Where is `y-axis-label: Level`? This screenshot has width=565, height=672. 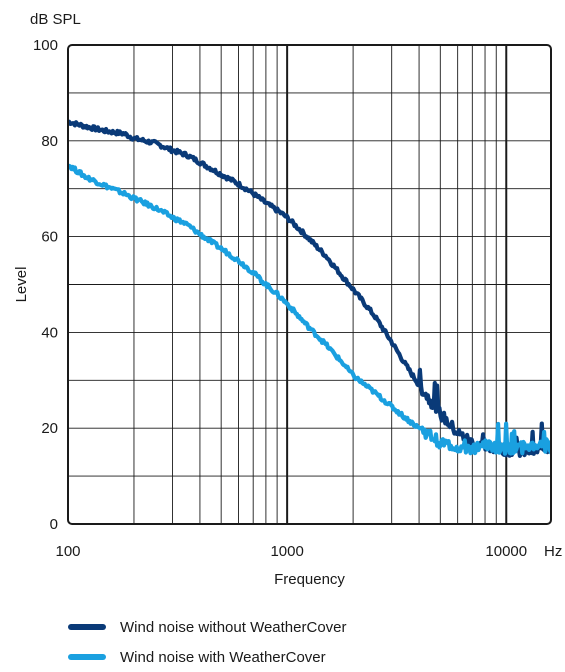 y-axis-label: Level is located at coordinates (21, 285).